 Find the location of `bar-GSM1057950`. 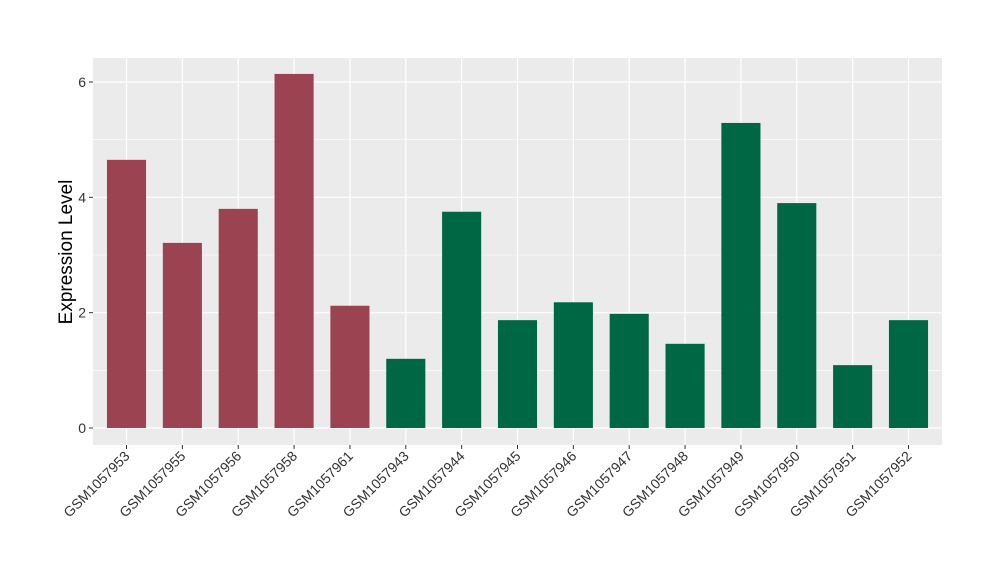

bar-GSM1057950 is located at coordinates (797, 315).